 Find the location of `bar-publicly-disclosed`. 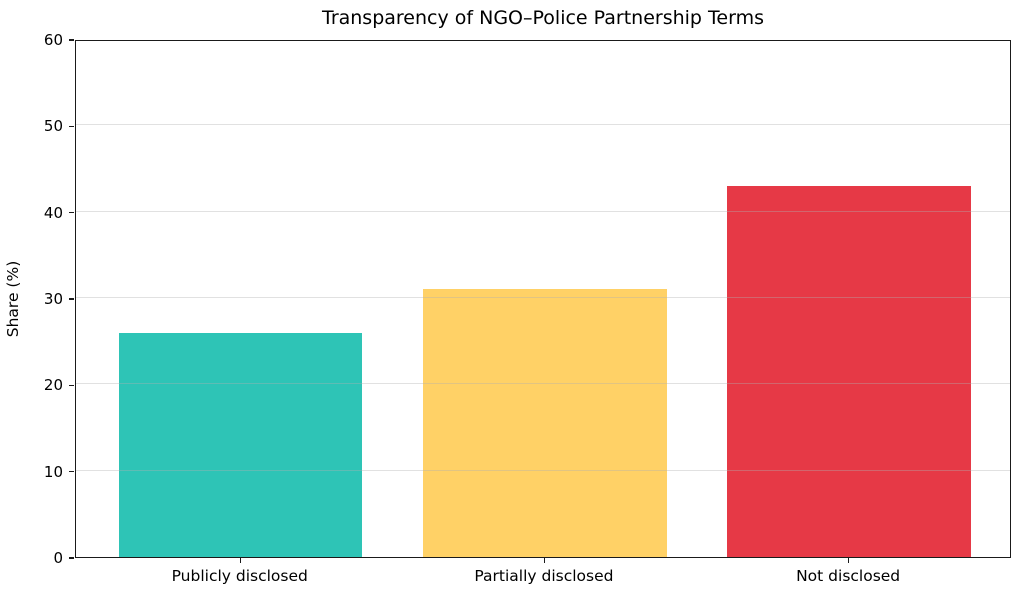

bar-publicly-disclosed is located at coordinates (241, 444).